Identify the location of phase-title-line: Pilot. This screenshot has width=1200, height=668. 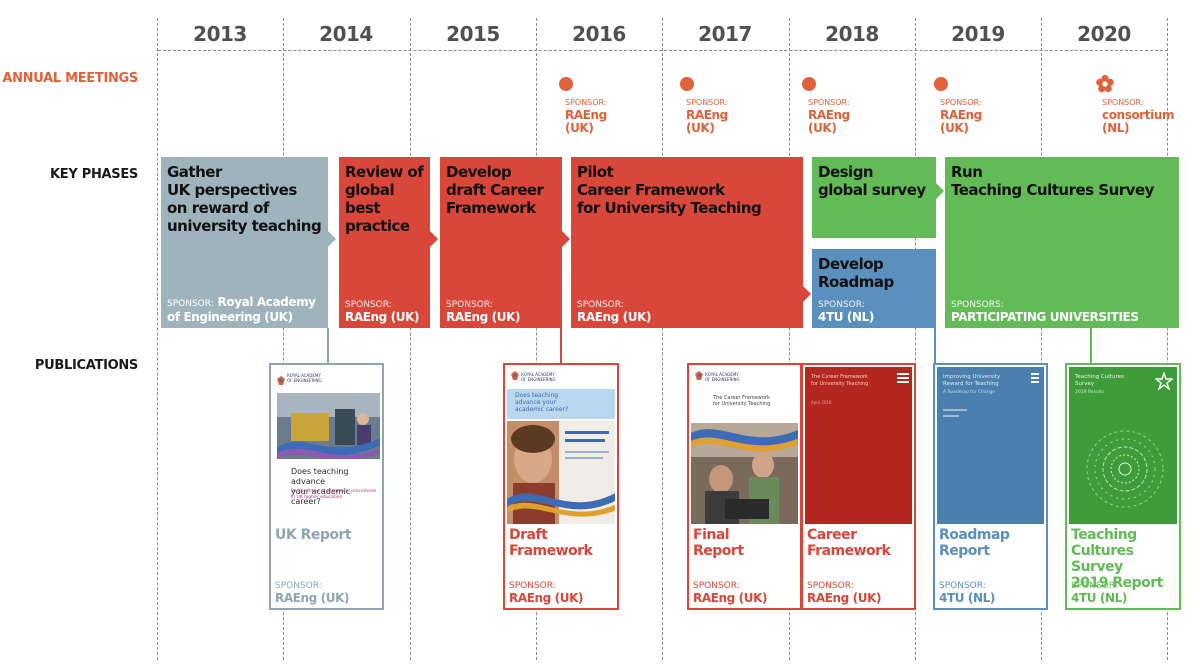
(595, 172).